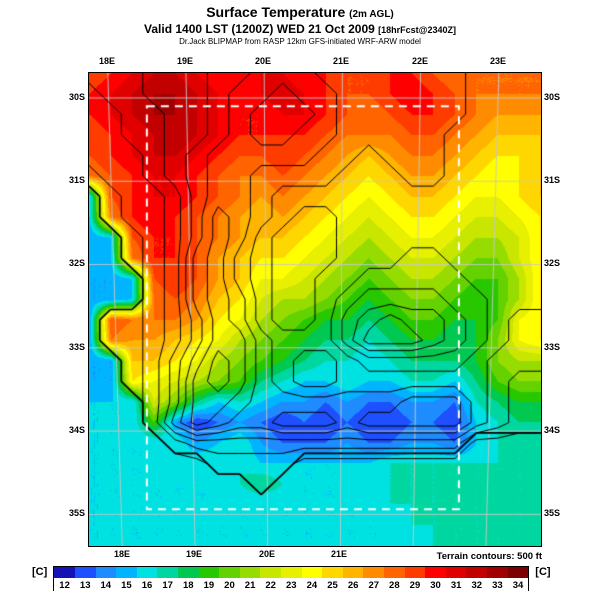  I want to click on lat-label-right: 33S, so click(552, 347).